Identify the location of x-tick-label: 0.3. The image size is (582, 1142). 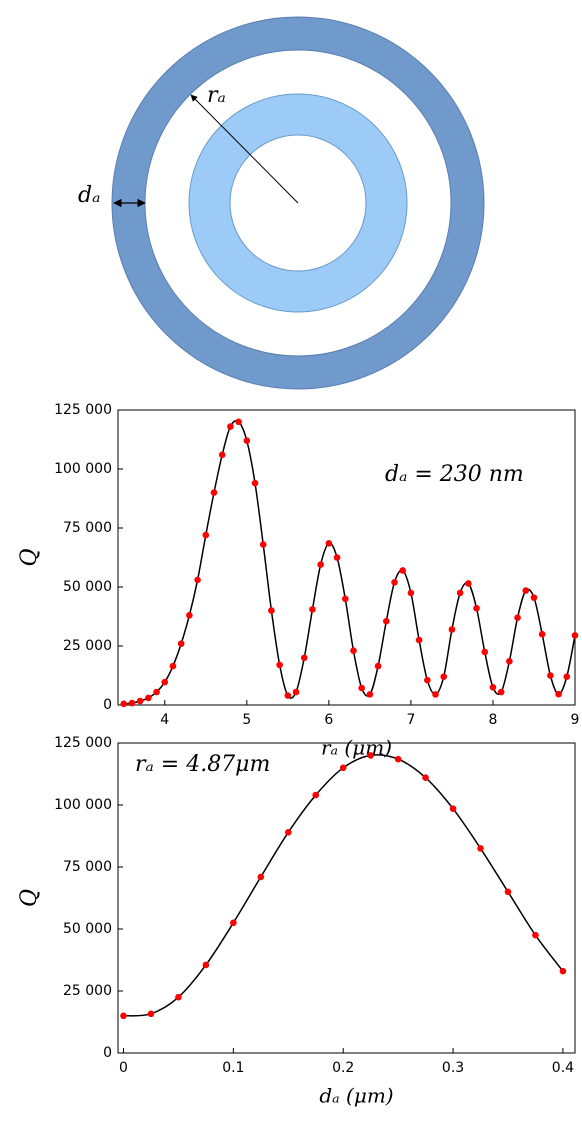
(453, 1068).